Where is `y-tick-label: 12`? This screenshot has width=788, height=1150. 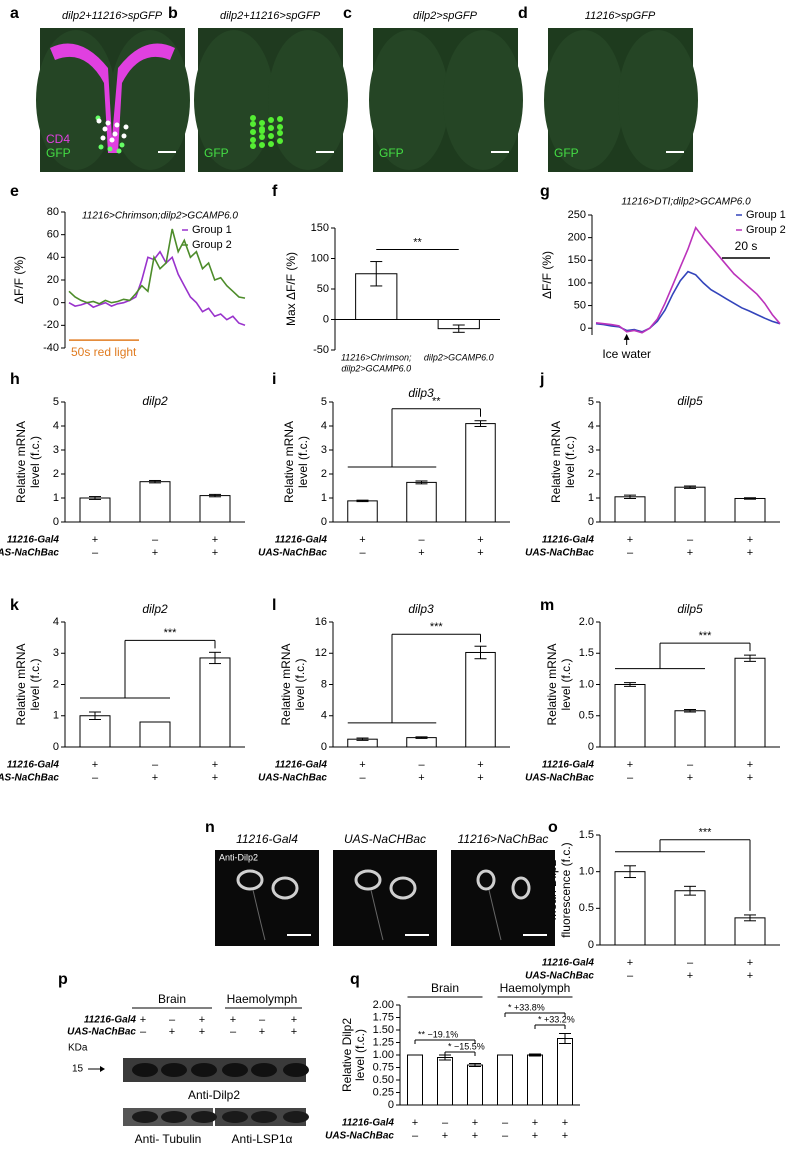 y-tick-label: 12 is located at coordinates (321, 653).